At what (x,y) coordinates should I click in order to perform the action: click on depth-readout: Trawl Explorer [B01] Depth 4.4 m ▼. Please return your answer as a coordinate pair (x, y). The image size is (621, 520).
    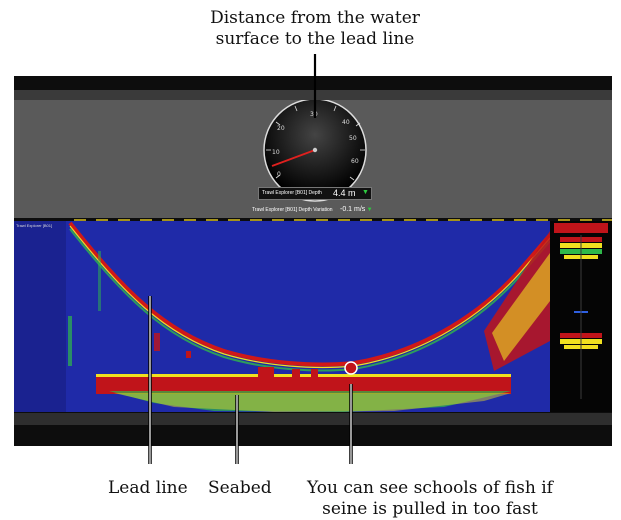
    Looking at the image, I should click on (315, 193).